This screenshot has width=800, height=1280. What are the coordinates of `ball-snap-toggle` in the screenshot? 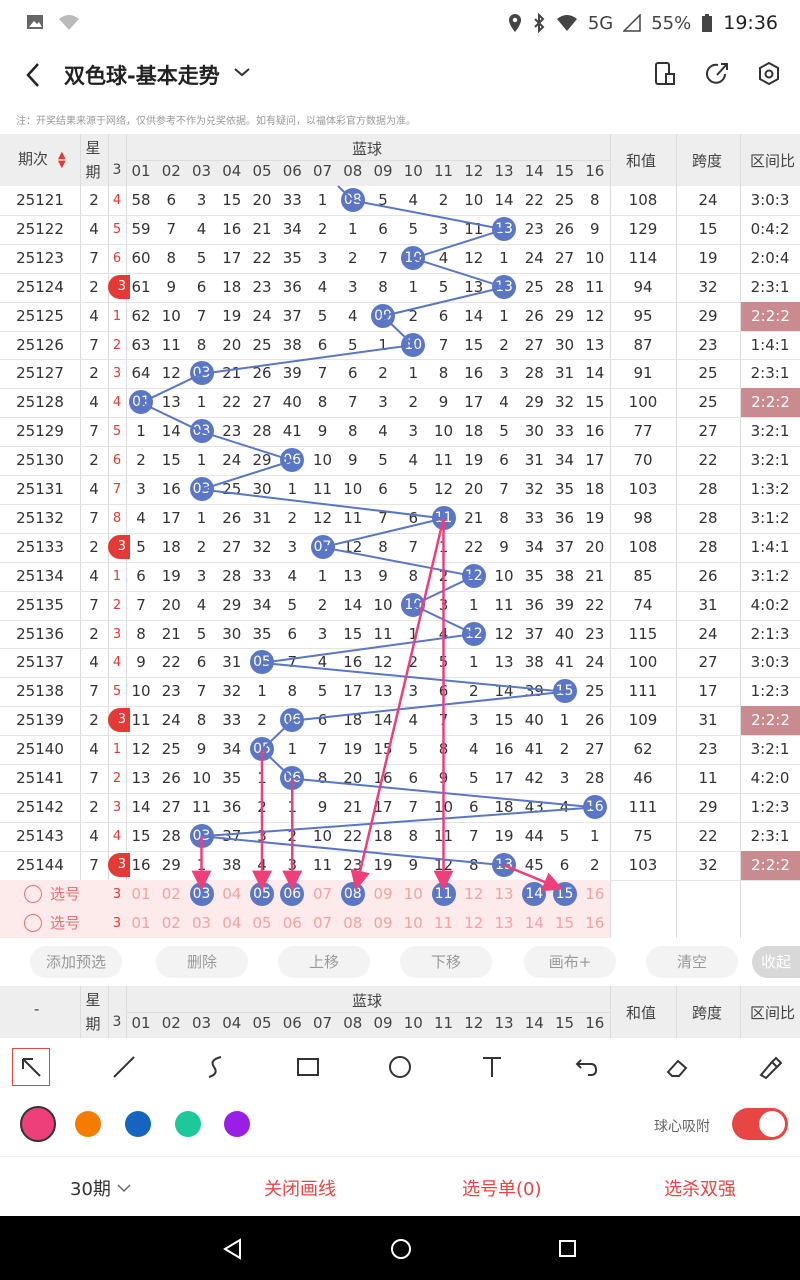 It's located at (760, 1124).